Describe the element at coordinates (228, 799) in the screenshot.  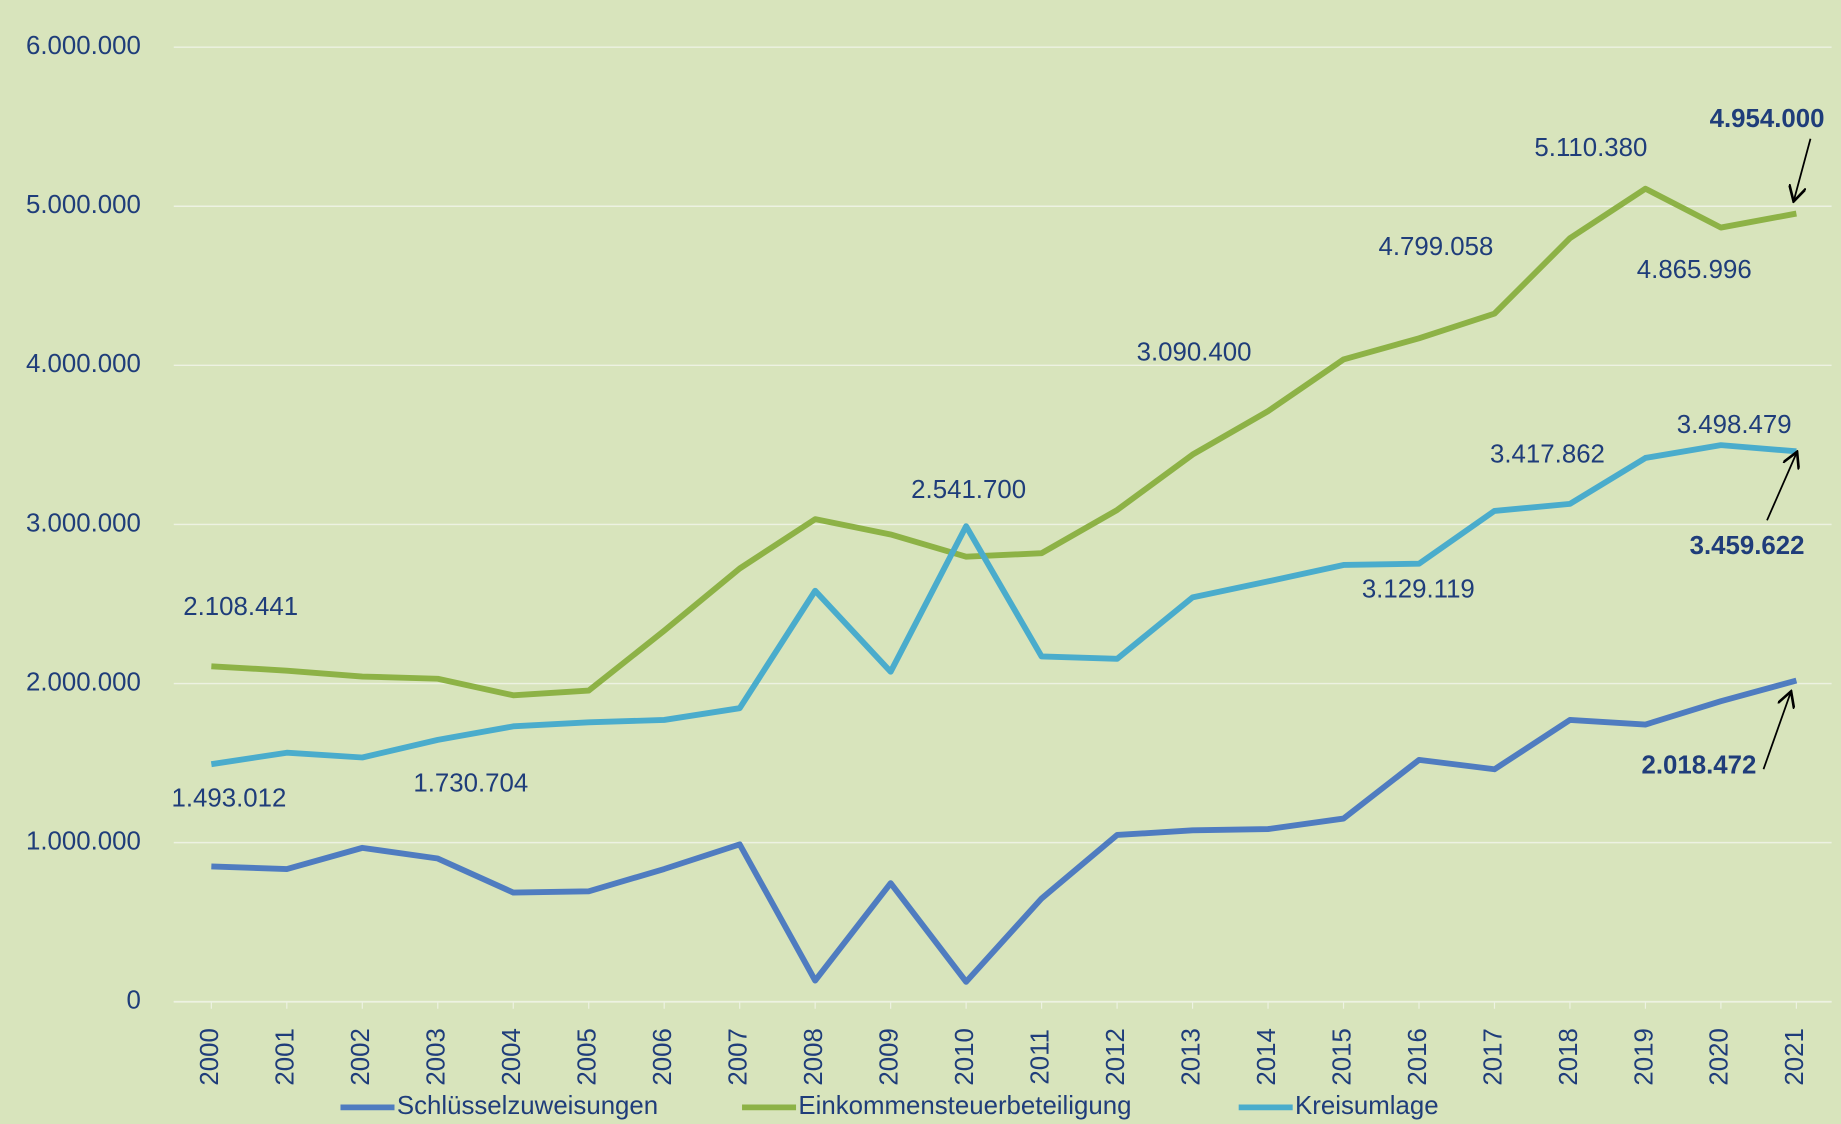
I see `data-label: 1.493.012` at that location.